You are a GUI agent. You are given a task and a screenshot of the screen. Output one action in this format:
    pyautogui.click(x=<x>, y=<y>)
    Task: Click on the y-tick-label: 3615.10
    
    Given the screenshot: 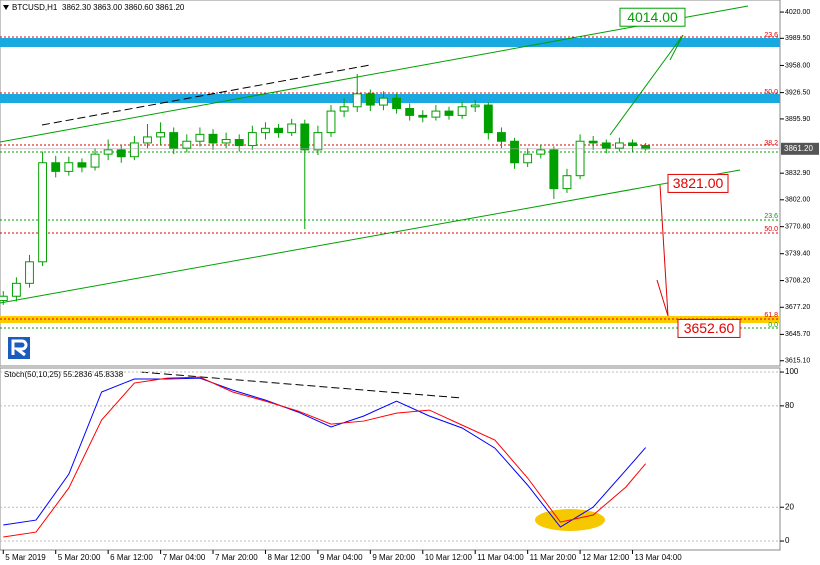 What is the action you would take?
    pyautogui.click(x=797, y=361)
    